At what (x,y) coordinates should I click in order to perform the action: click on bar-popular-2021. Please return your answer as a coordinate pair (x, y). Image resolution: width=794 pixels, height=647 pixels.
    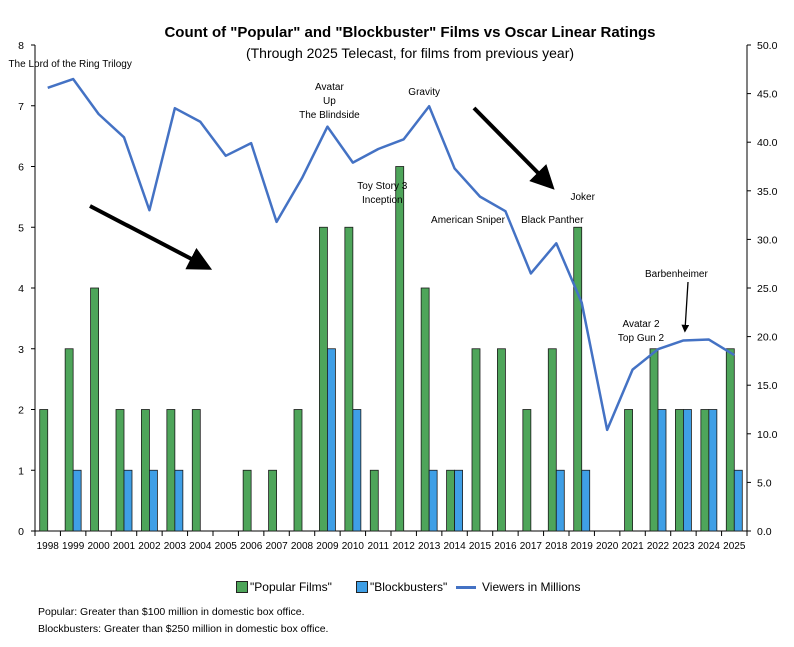
    Looking at the image, I should click on (628, 470).